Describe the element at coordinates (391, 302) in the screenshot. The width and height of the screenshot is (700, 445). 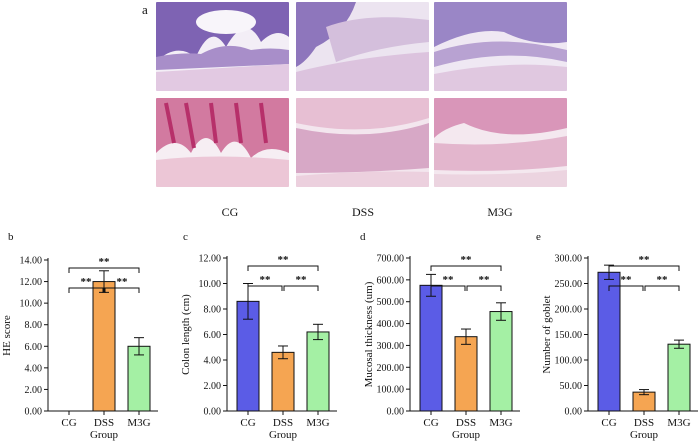
I see `y-tick-label: 500.00` at that location.